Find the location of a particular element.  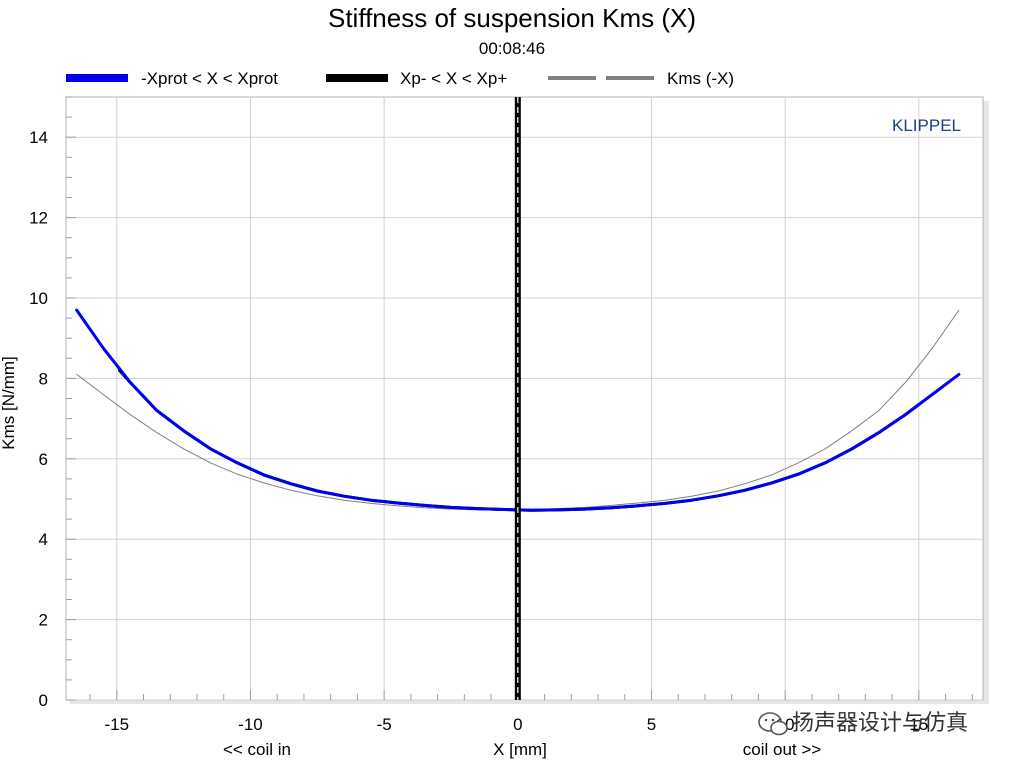

wechat-icon is located at coordinates (773, 724).